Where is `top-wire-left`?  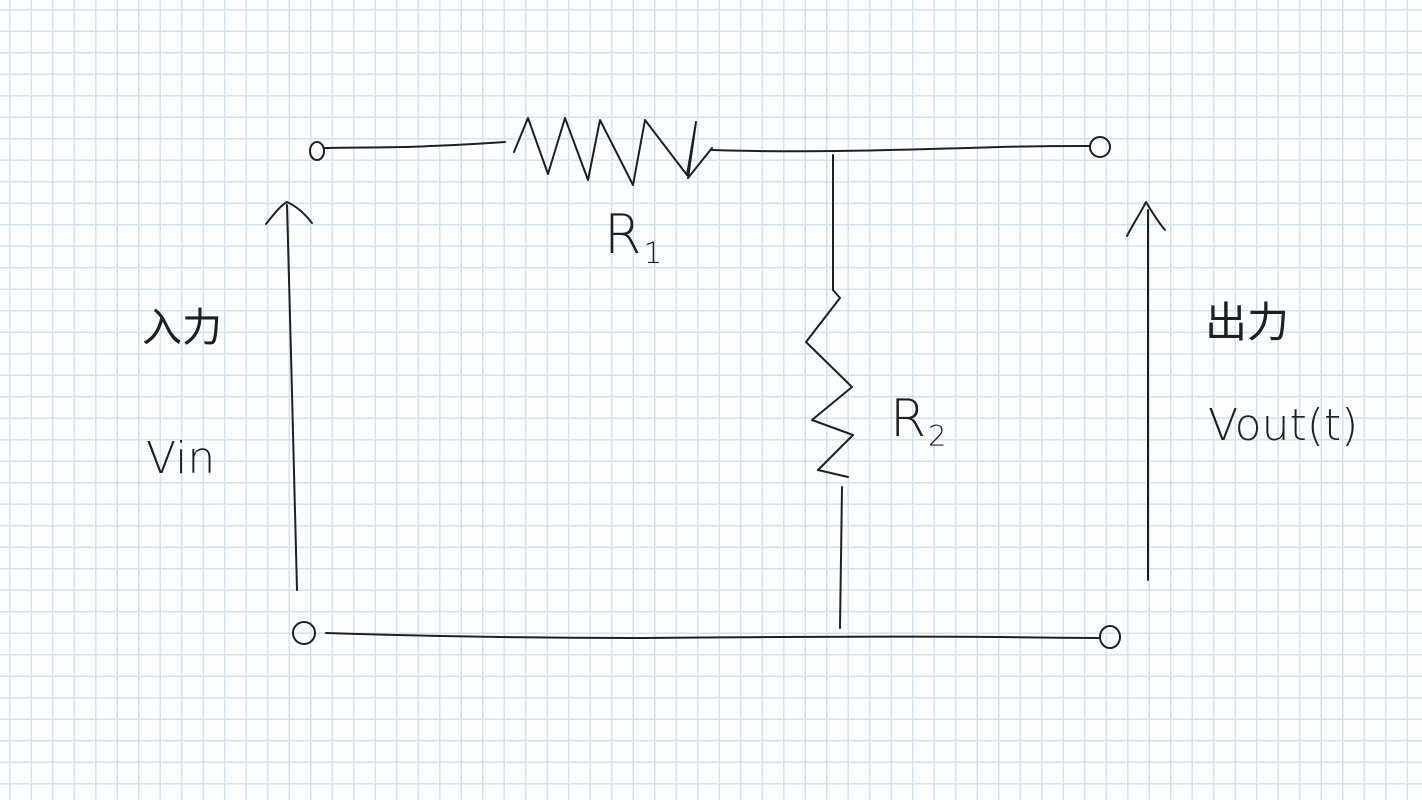 top-wire-left is located at coordinates (415, 145).